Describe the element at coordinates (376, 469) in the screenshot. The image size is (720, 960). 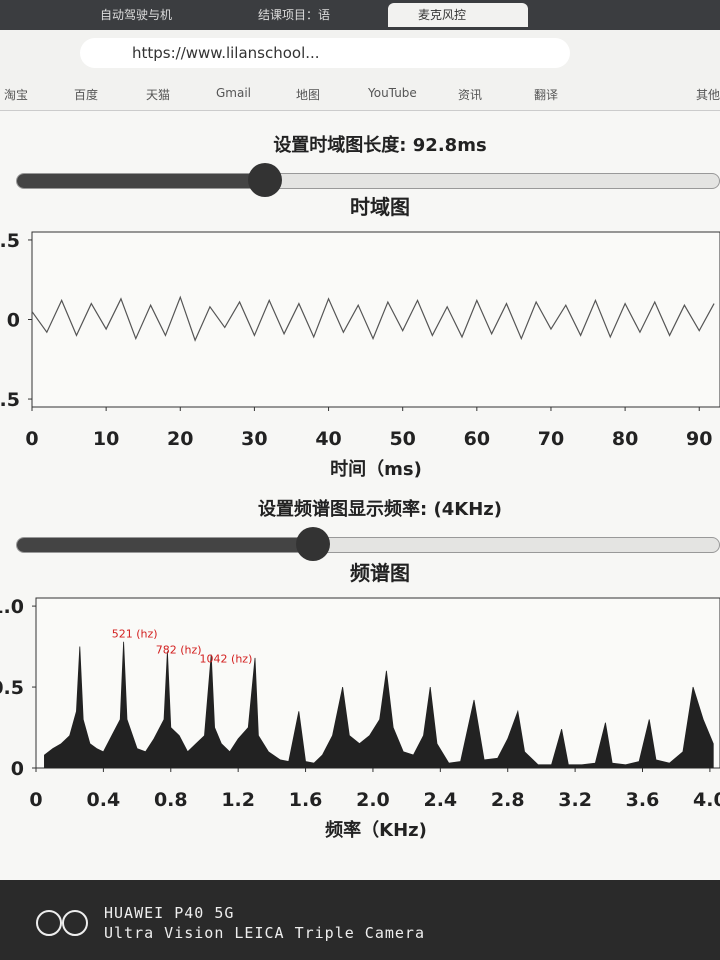
I see `x-axis-label: 时间（ms)` at that location.